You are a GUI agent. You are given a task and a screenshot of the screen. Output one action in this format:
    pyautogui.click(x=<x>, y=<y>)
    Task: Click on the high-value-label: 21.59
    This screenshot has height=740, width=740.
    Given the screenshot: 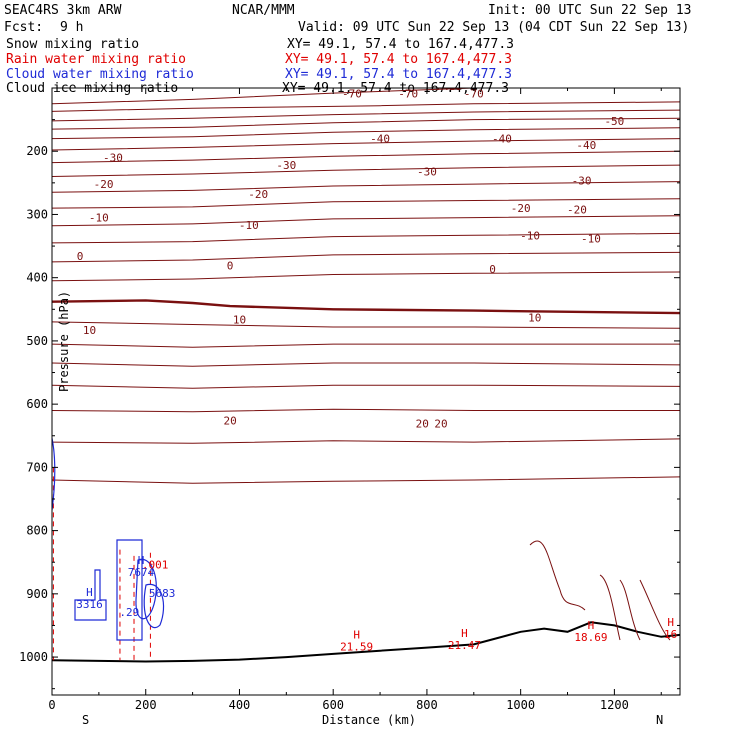 What is the action you would take?
    pyautogui.click(x=356, y=646)
    